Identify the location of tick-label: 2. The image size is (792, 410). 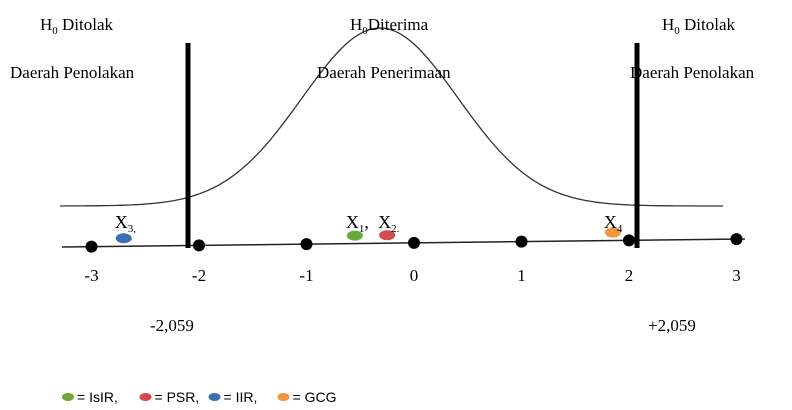
(629, 275).